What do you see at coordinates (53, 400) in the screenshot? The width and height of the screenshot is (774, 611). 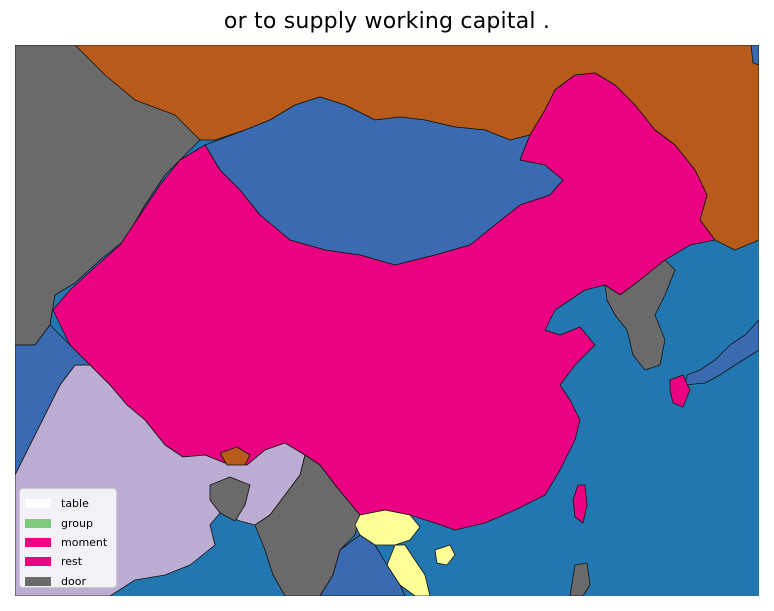 I see `region-pakistan` at bounding box center [53, 400].